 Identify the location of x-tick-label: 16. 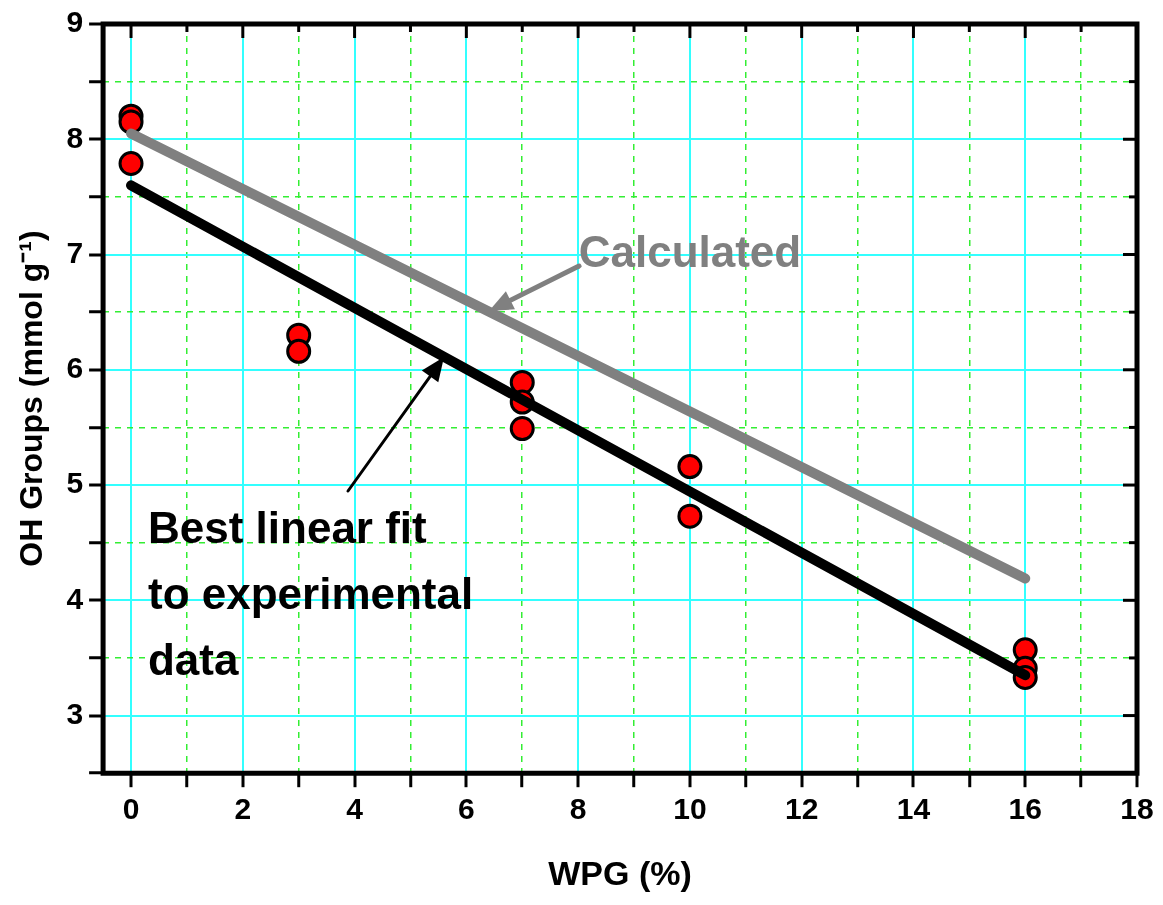
(1025, 809).